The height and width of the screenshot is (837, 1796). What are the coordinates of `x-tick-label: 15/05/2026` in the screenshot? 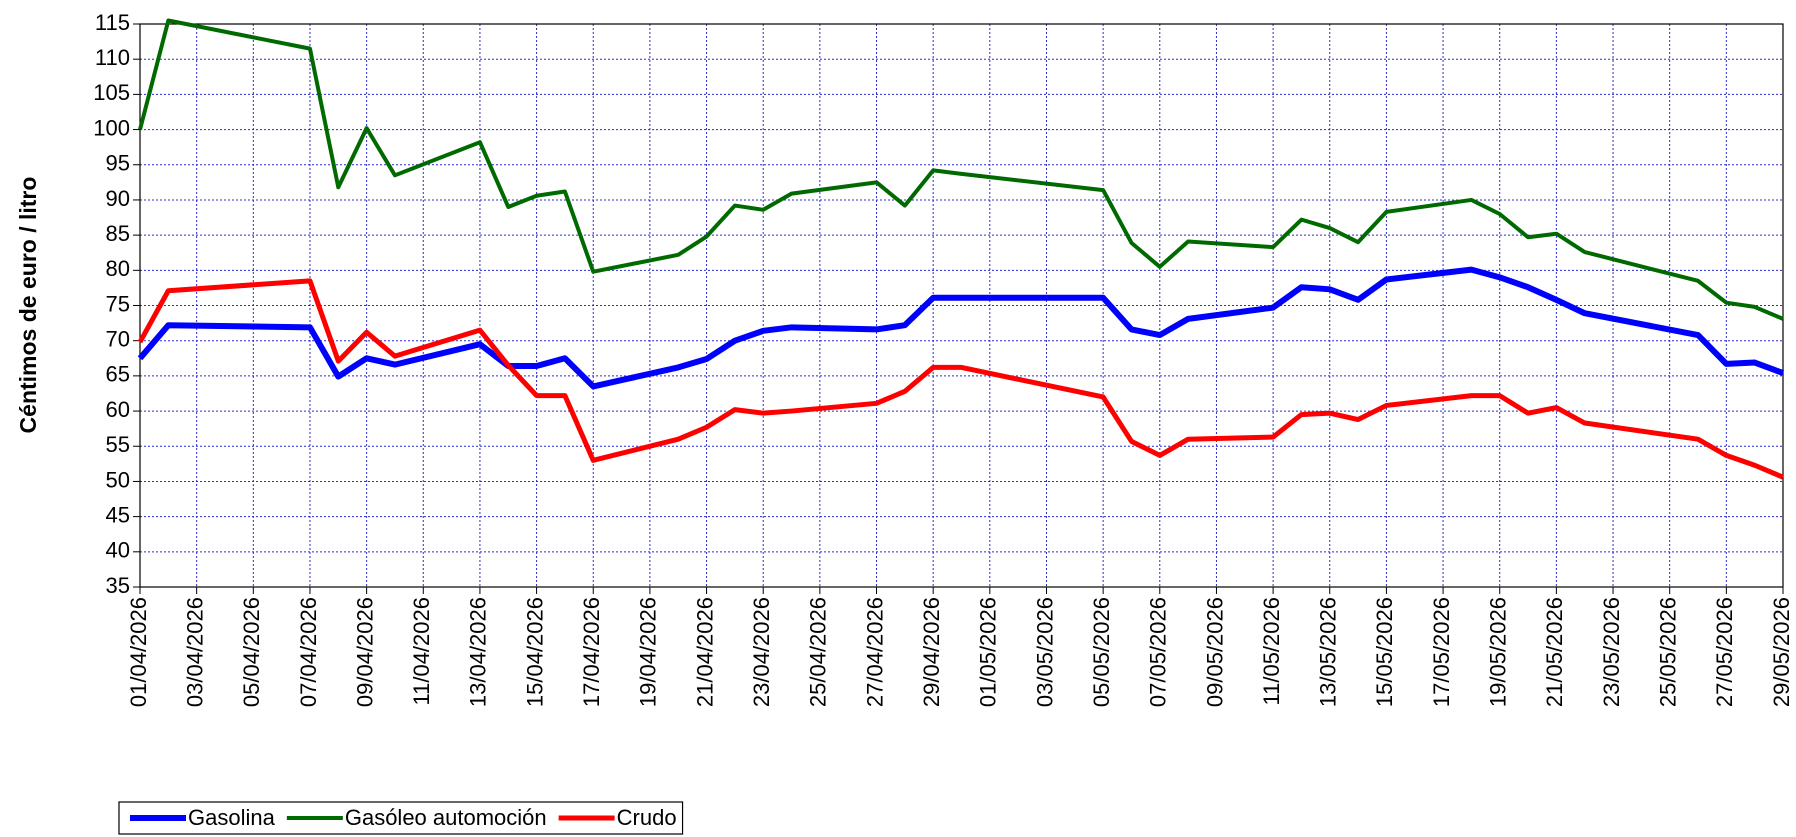 It's located at (1384, 652).